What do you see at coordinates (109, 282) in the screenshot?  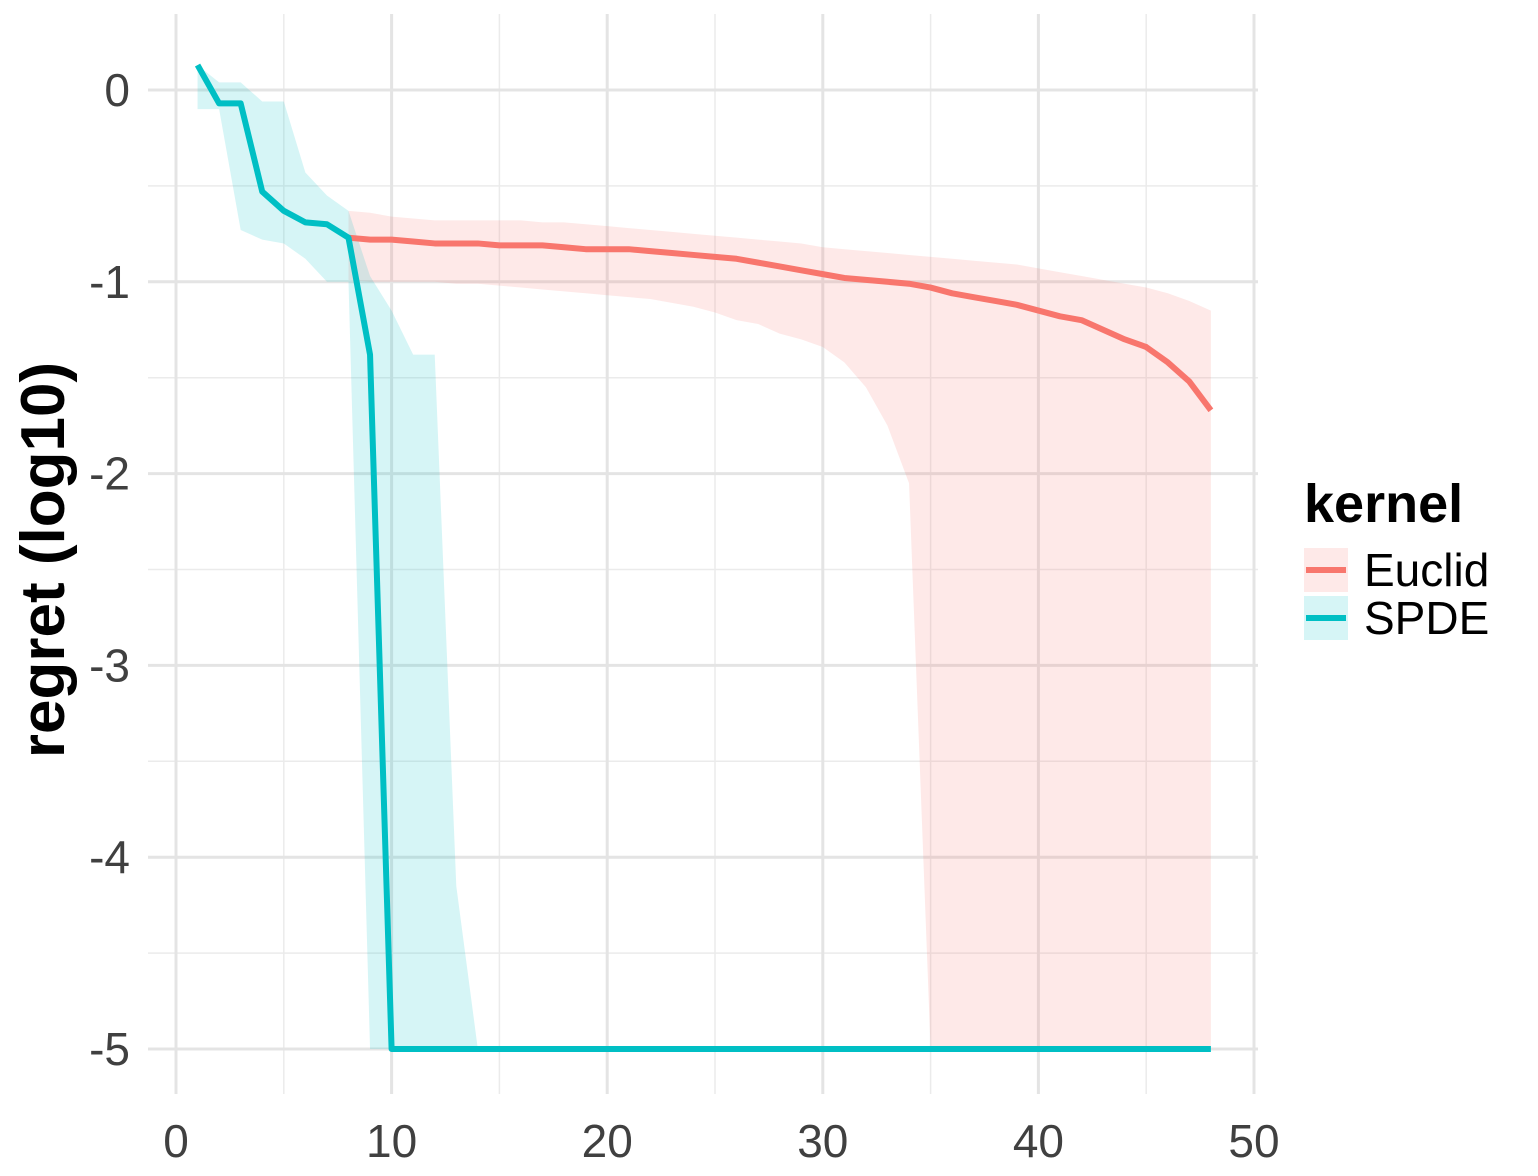 I see `y-tick-label: -1` at bounding box center [109, 282].